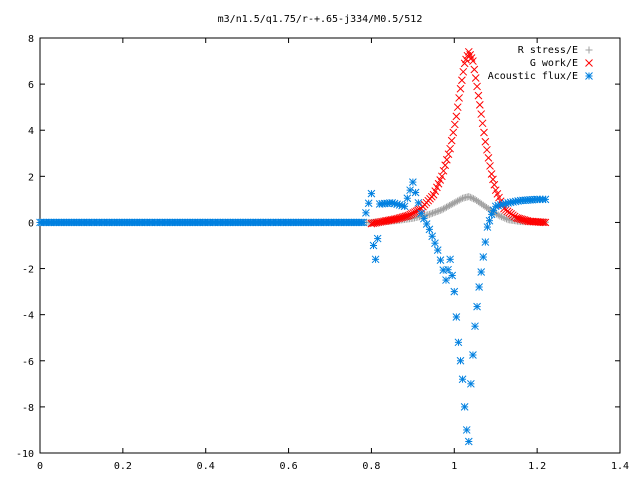 Image resolution: width=640 pixels, height=480 pixels. I want to click on y-tick-label: 4, so click(31, 131).